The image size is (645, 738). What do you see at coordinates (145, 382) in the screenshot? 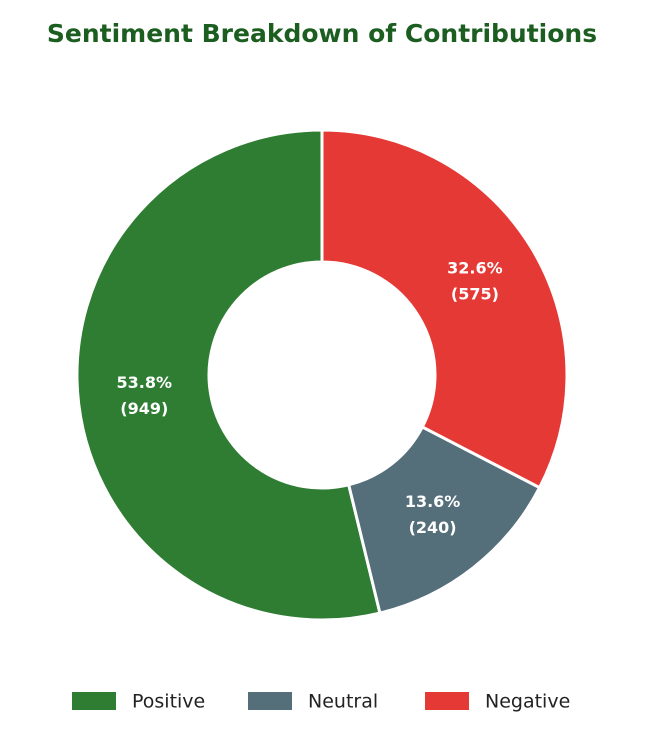
I see `percentage-label: 53.8%` at bounding box center [145, 382].